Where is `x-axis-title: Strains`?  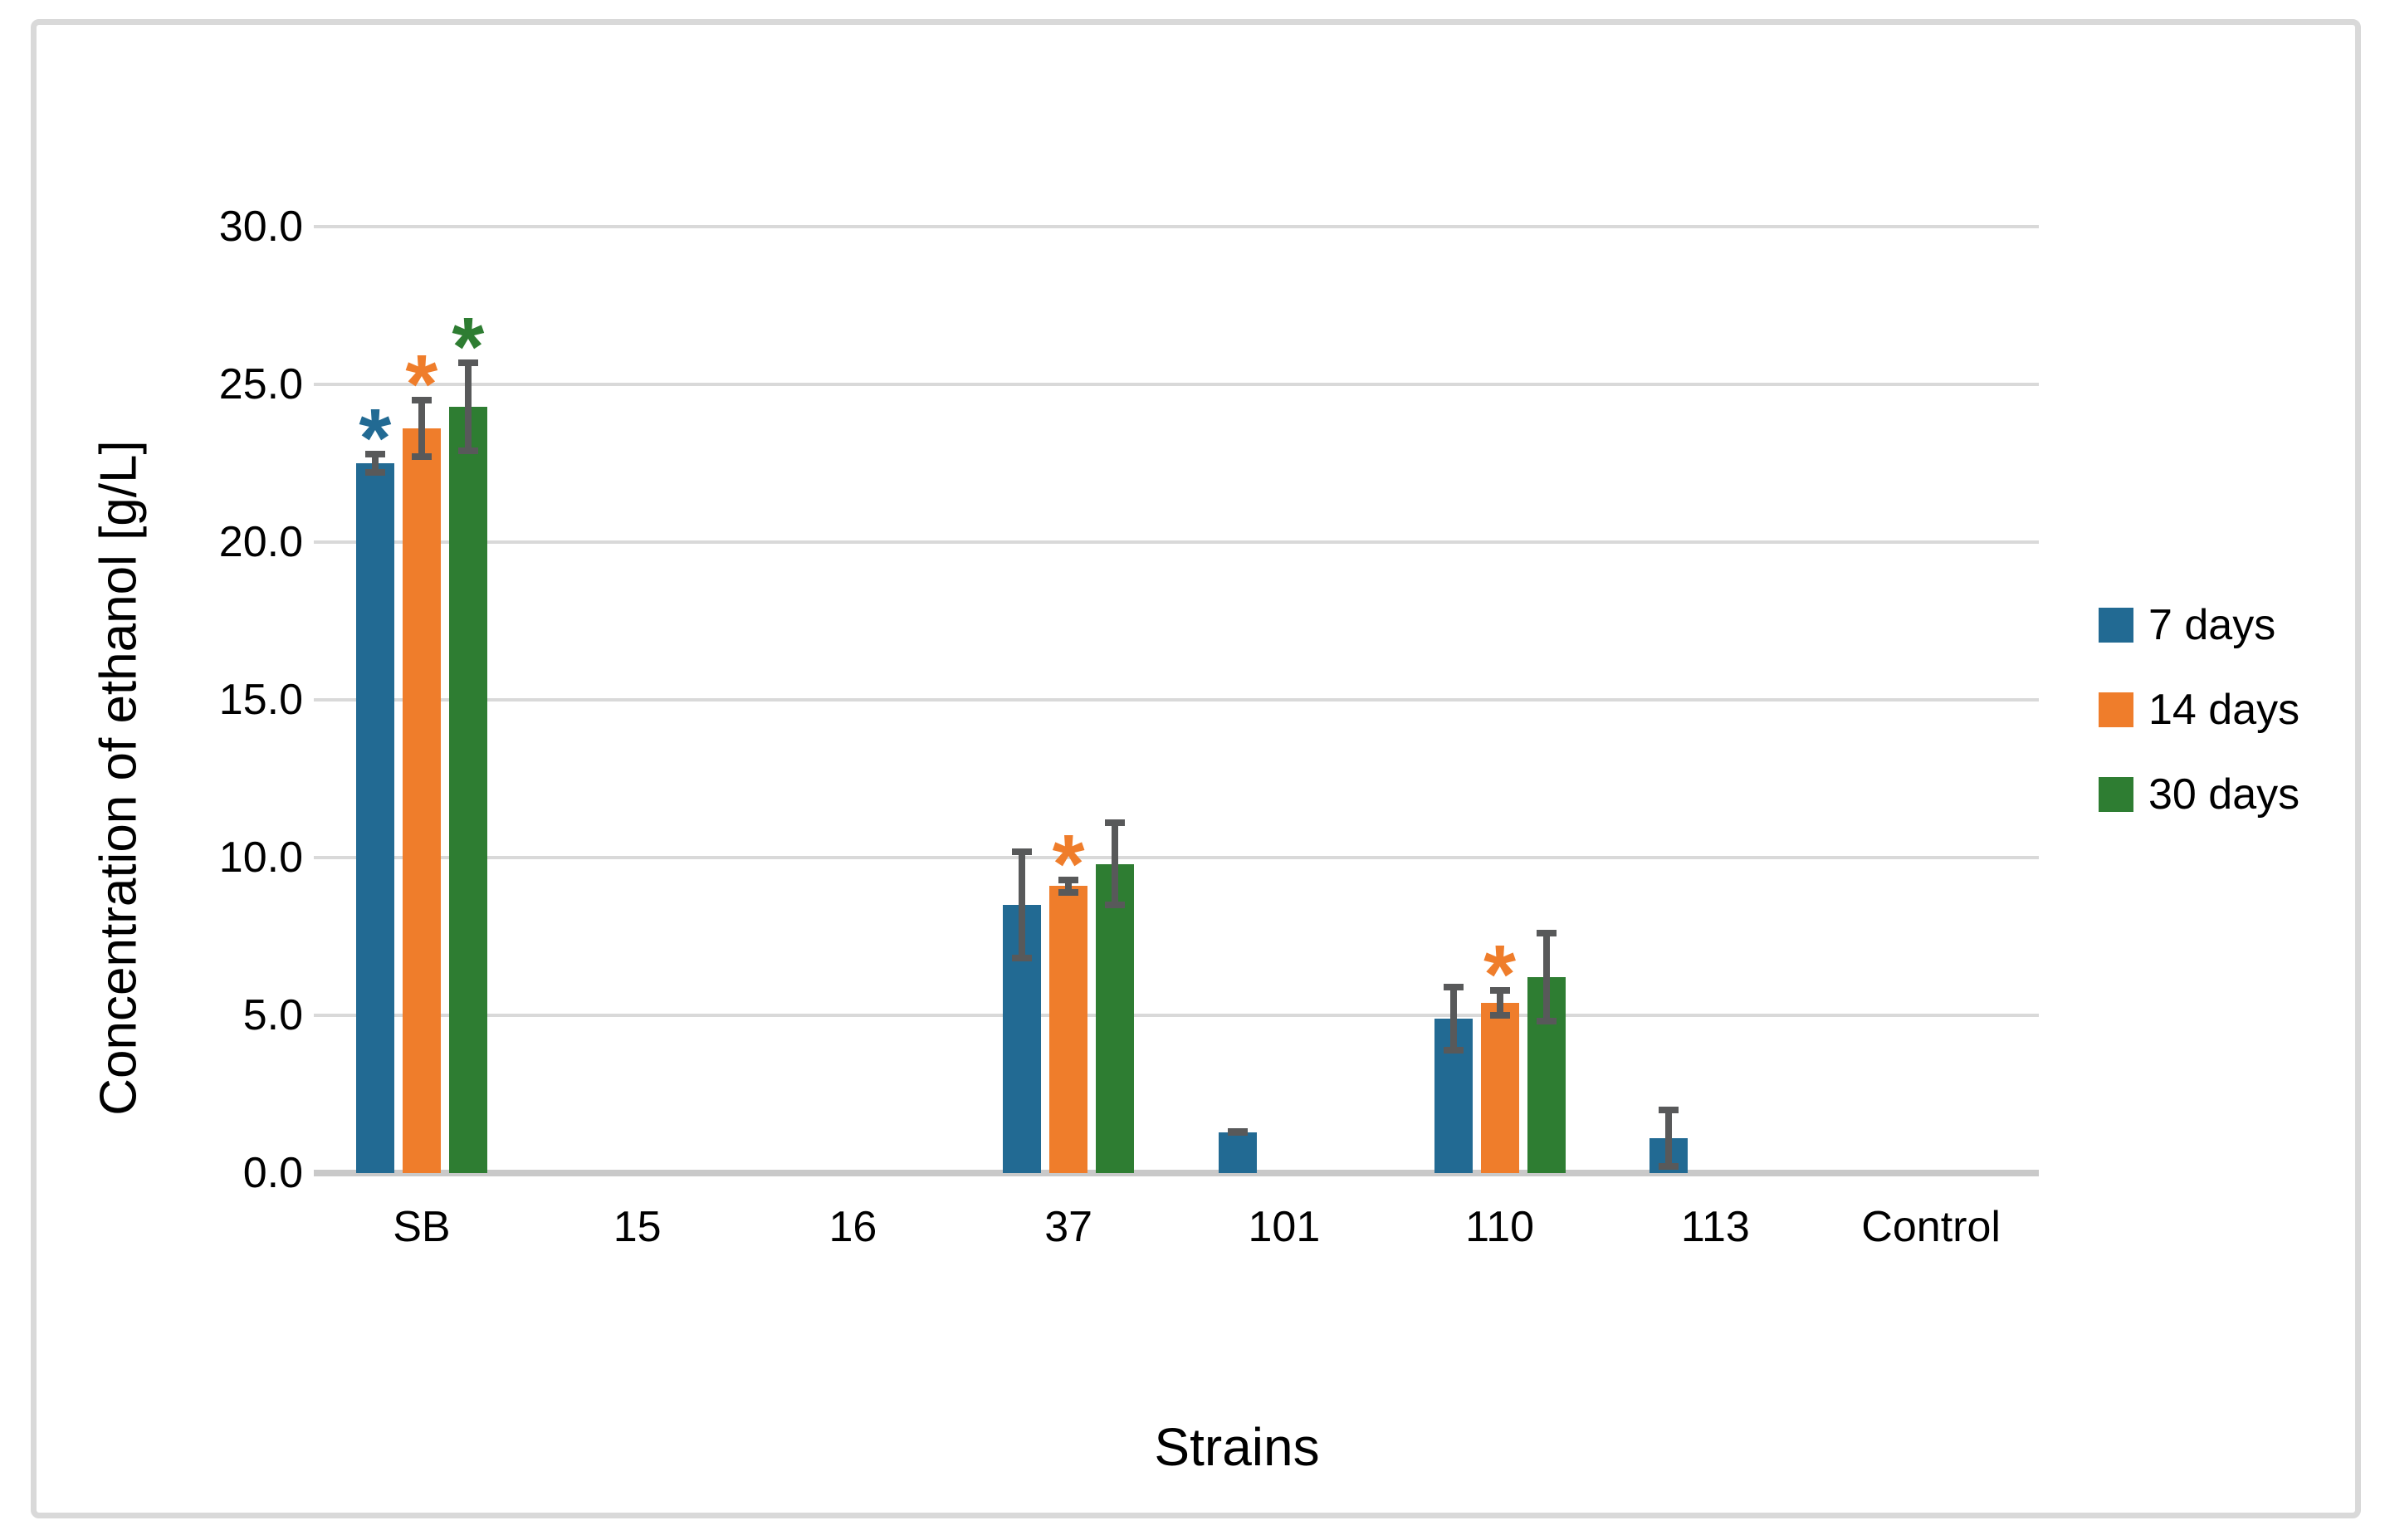
x-axis-title: Strains is located at coordinates (1237, 1447).